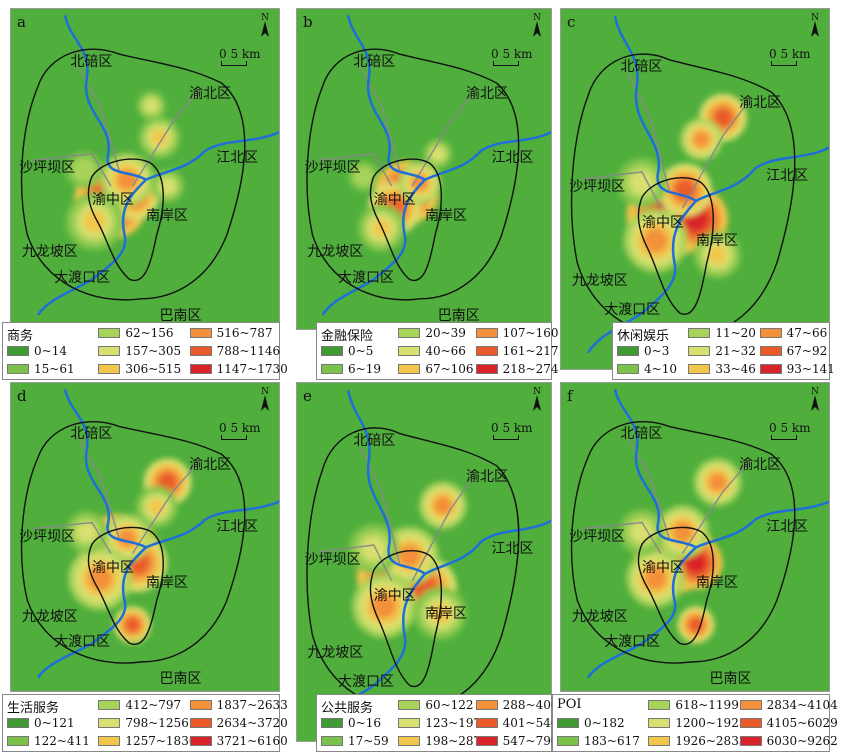 The width and height of the screenshot is (841, 754). Describe the element at coordinates (238, 705) in the screenshot. I see `legend-item: 1837~2633` at that location.